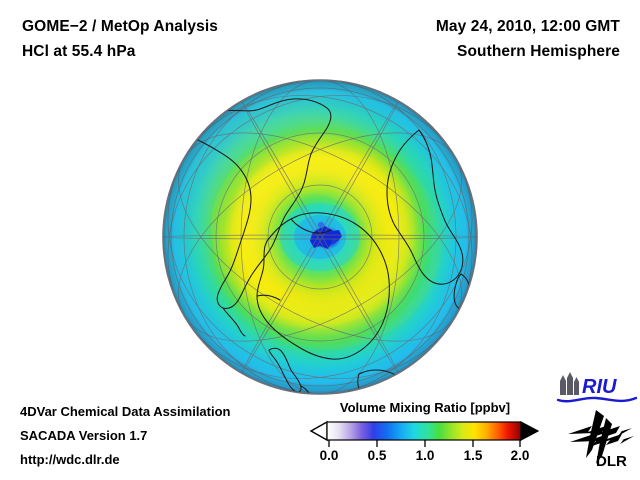  What do you see at coordinates (527, 26) in the screenshot?
I see `timestamp-label: May 24, 2010, 12:00 GMT` at bounding box center [527, 26].